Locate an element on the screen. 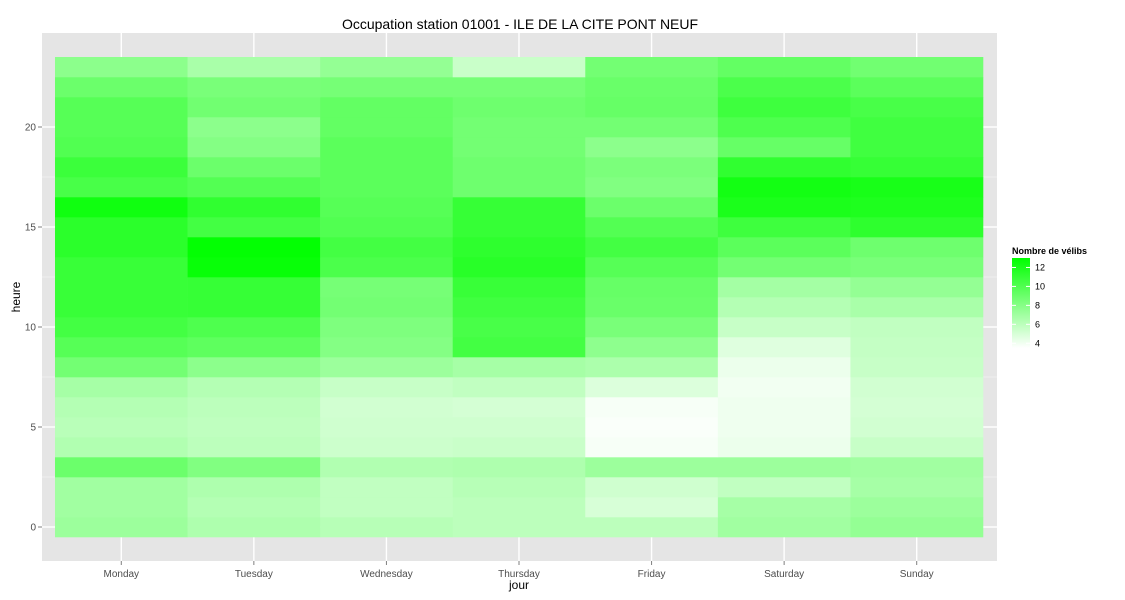 This screenshot has width=1125, height=600. legend-tick-label: 8 is located at coordinates (1037, 305).